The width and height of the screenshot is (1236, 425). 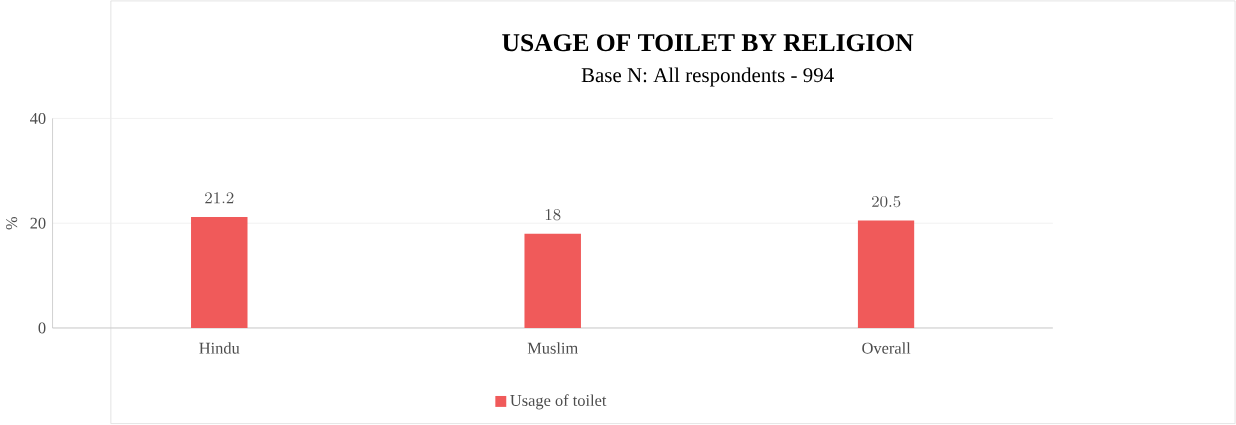 What do you see at coordinates (42, 328) in the screenshot?
I see `y-tick-label: 0` at bounding box center [42, 328].